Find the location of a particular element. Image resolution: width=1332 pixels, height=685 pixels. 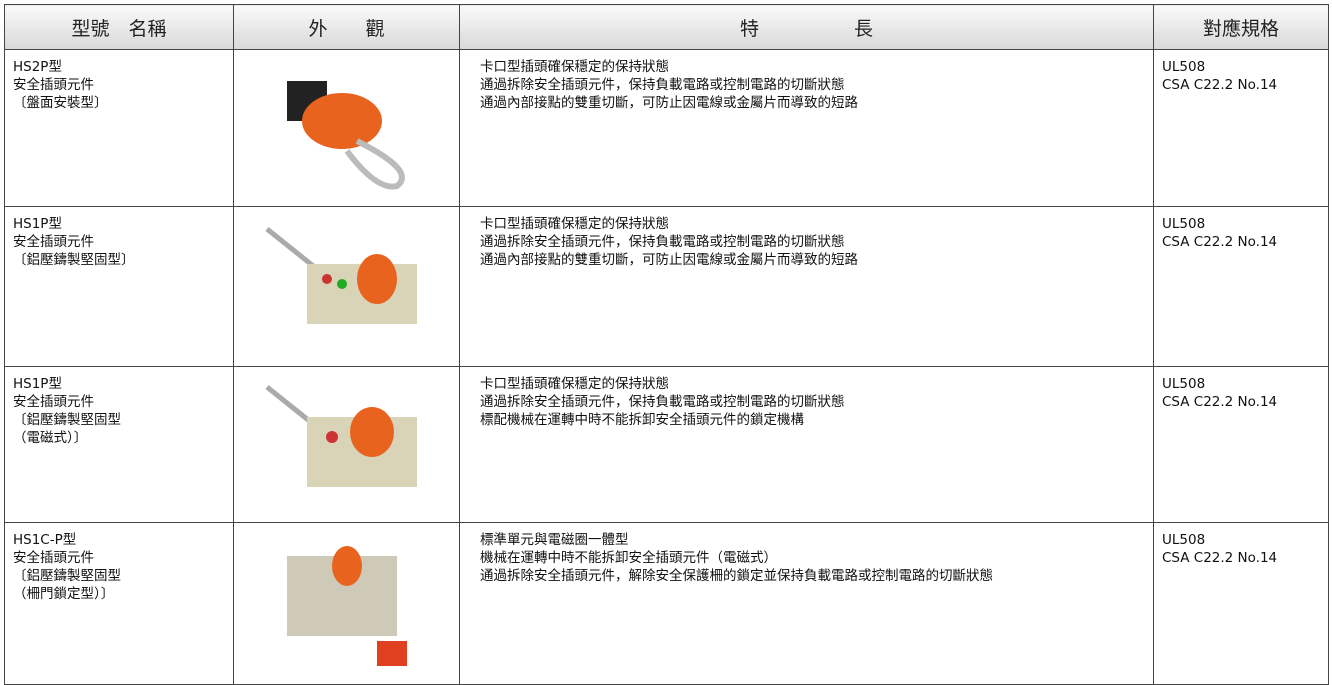

feature-line: 機械在運轉中時不能拆卸安全插頭元件（電磁式） is located at coordinates (628, 558).